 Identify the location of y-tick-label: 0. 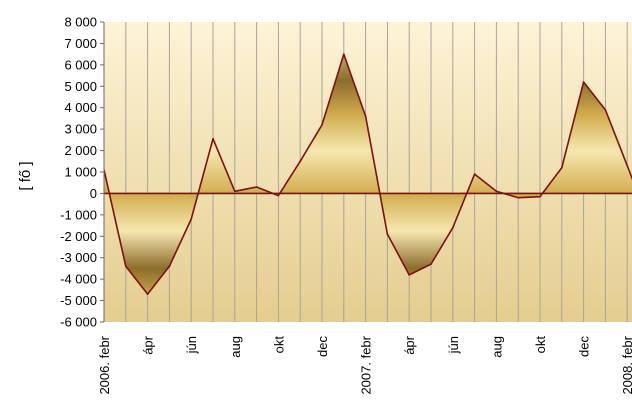
(93, 193).